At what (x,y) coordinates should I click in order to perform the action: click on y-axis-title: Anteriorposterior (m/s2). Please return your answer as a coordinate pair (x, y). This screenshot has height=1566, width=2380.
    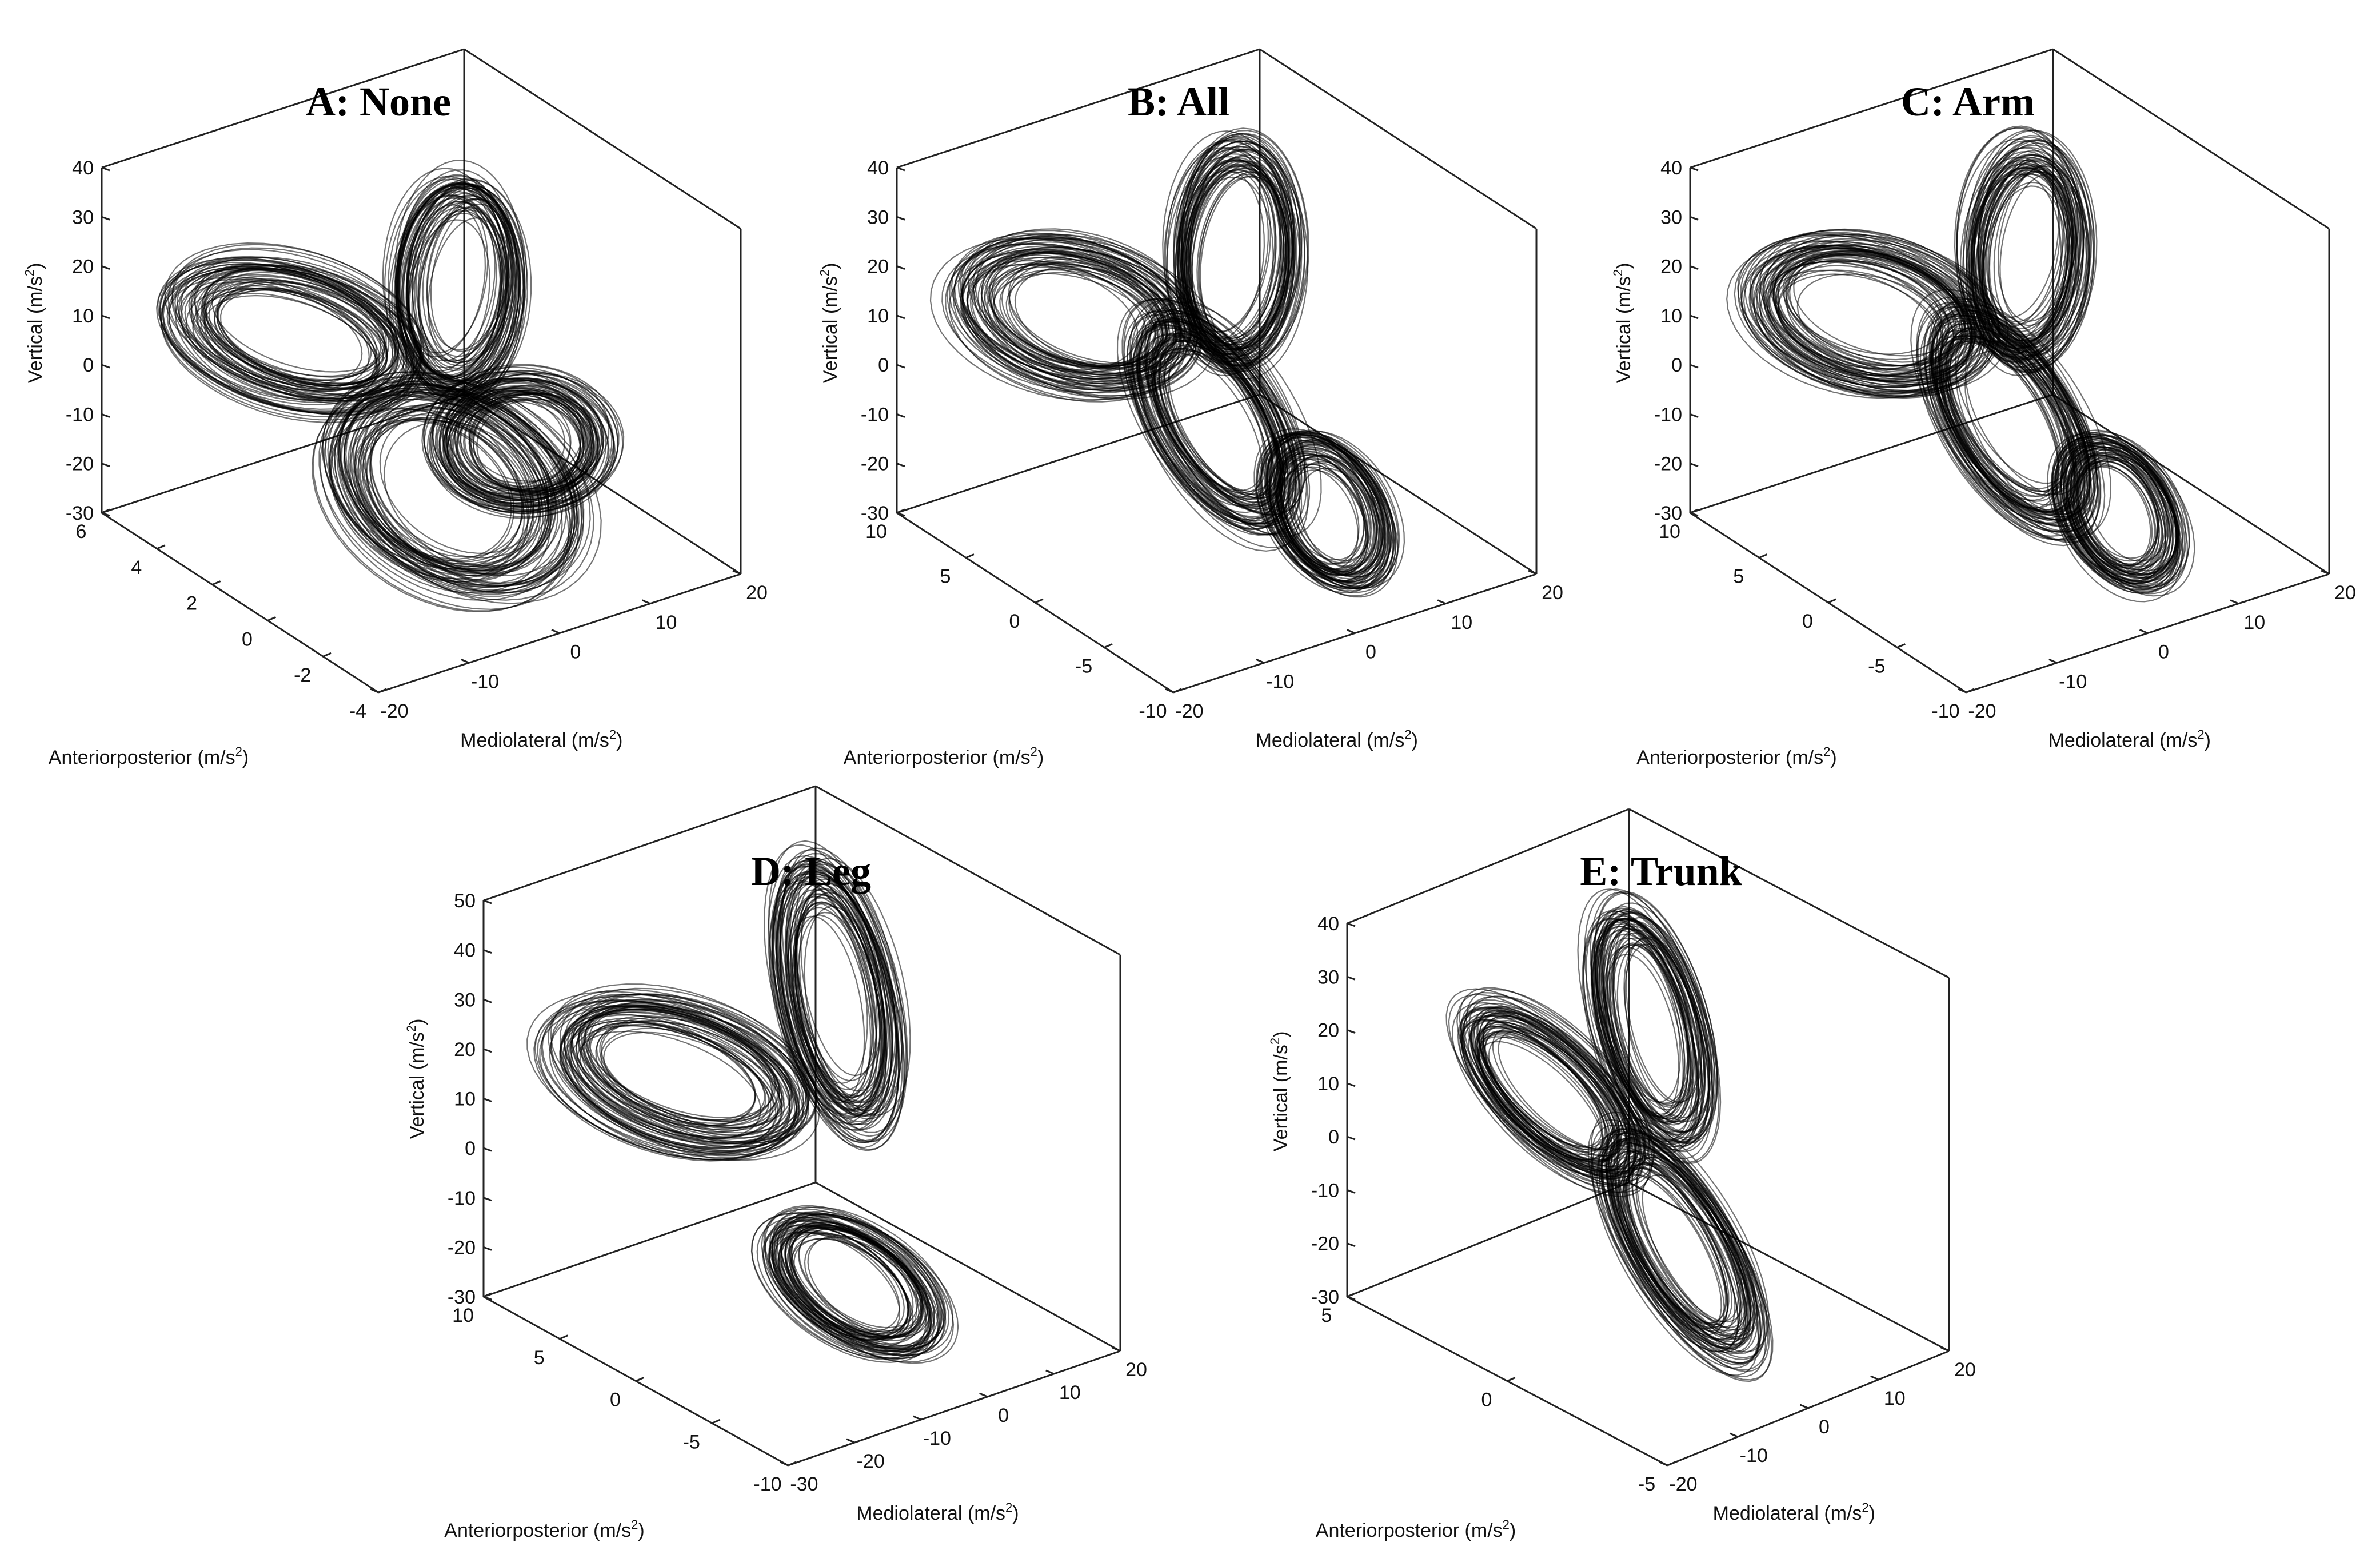
    Looking at the image, I should click on (1416, 1529).